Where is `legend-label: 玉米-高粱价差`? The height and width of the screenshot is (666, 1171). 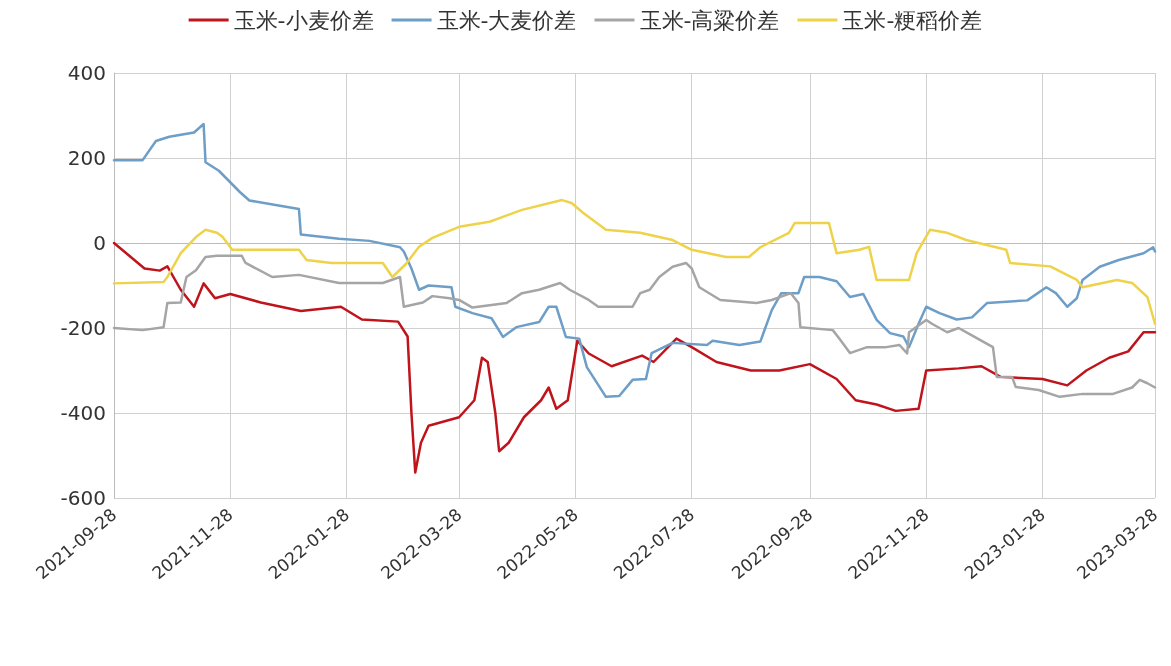
legend-label: 玉米-高粱价差 is located at coordinates (709, 20).